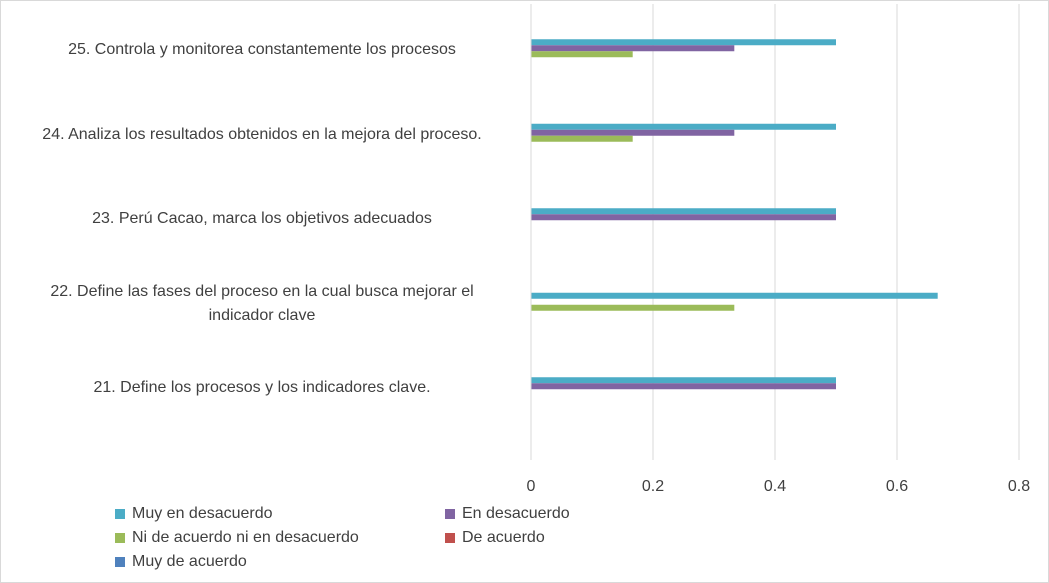 This screenshot has width=1049, height=583. I want to click on legend-label: De acuerdo, so click(503, 537).